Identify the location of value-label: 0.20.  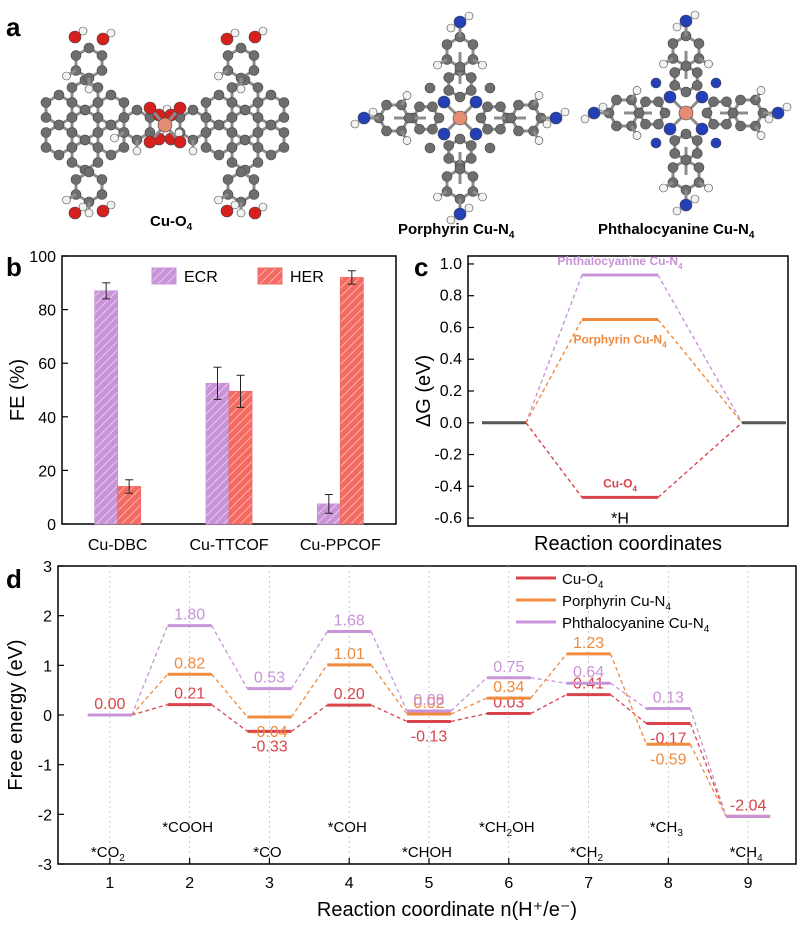
(349, 694).